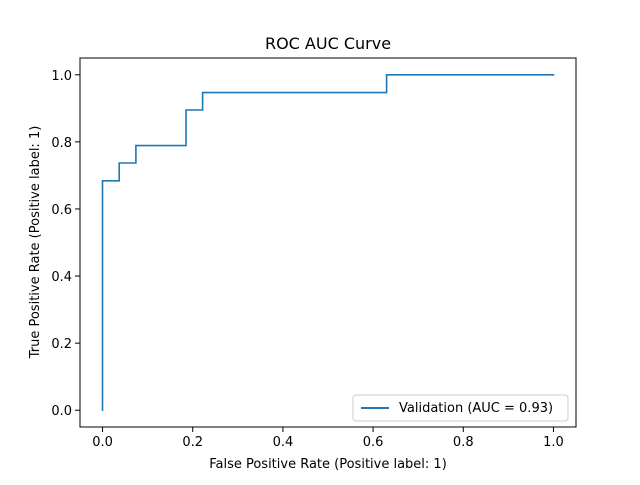 This screenshot has width=640, height=485. I want to click on y-tick-label: 0.4, so click(61, 277).